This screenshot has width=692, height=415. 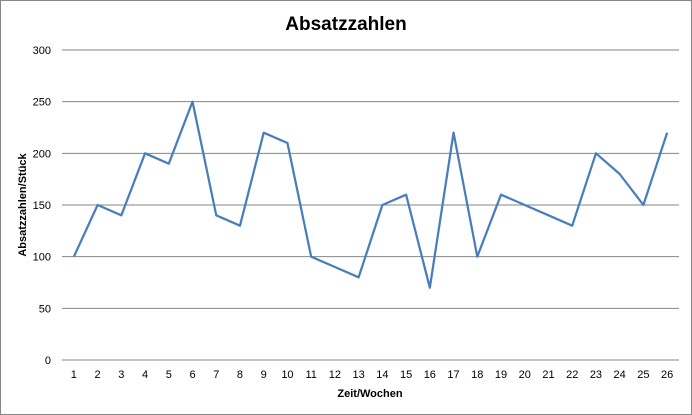 I want to click on x-tick-label: 20, so click(x=525, y=375).